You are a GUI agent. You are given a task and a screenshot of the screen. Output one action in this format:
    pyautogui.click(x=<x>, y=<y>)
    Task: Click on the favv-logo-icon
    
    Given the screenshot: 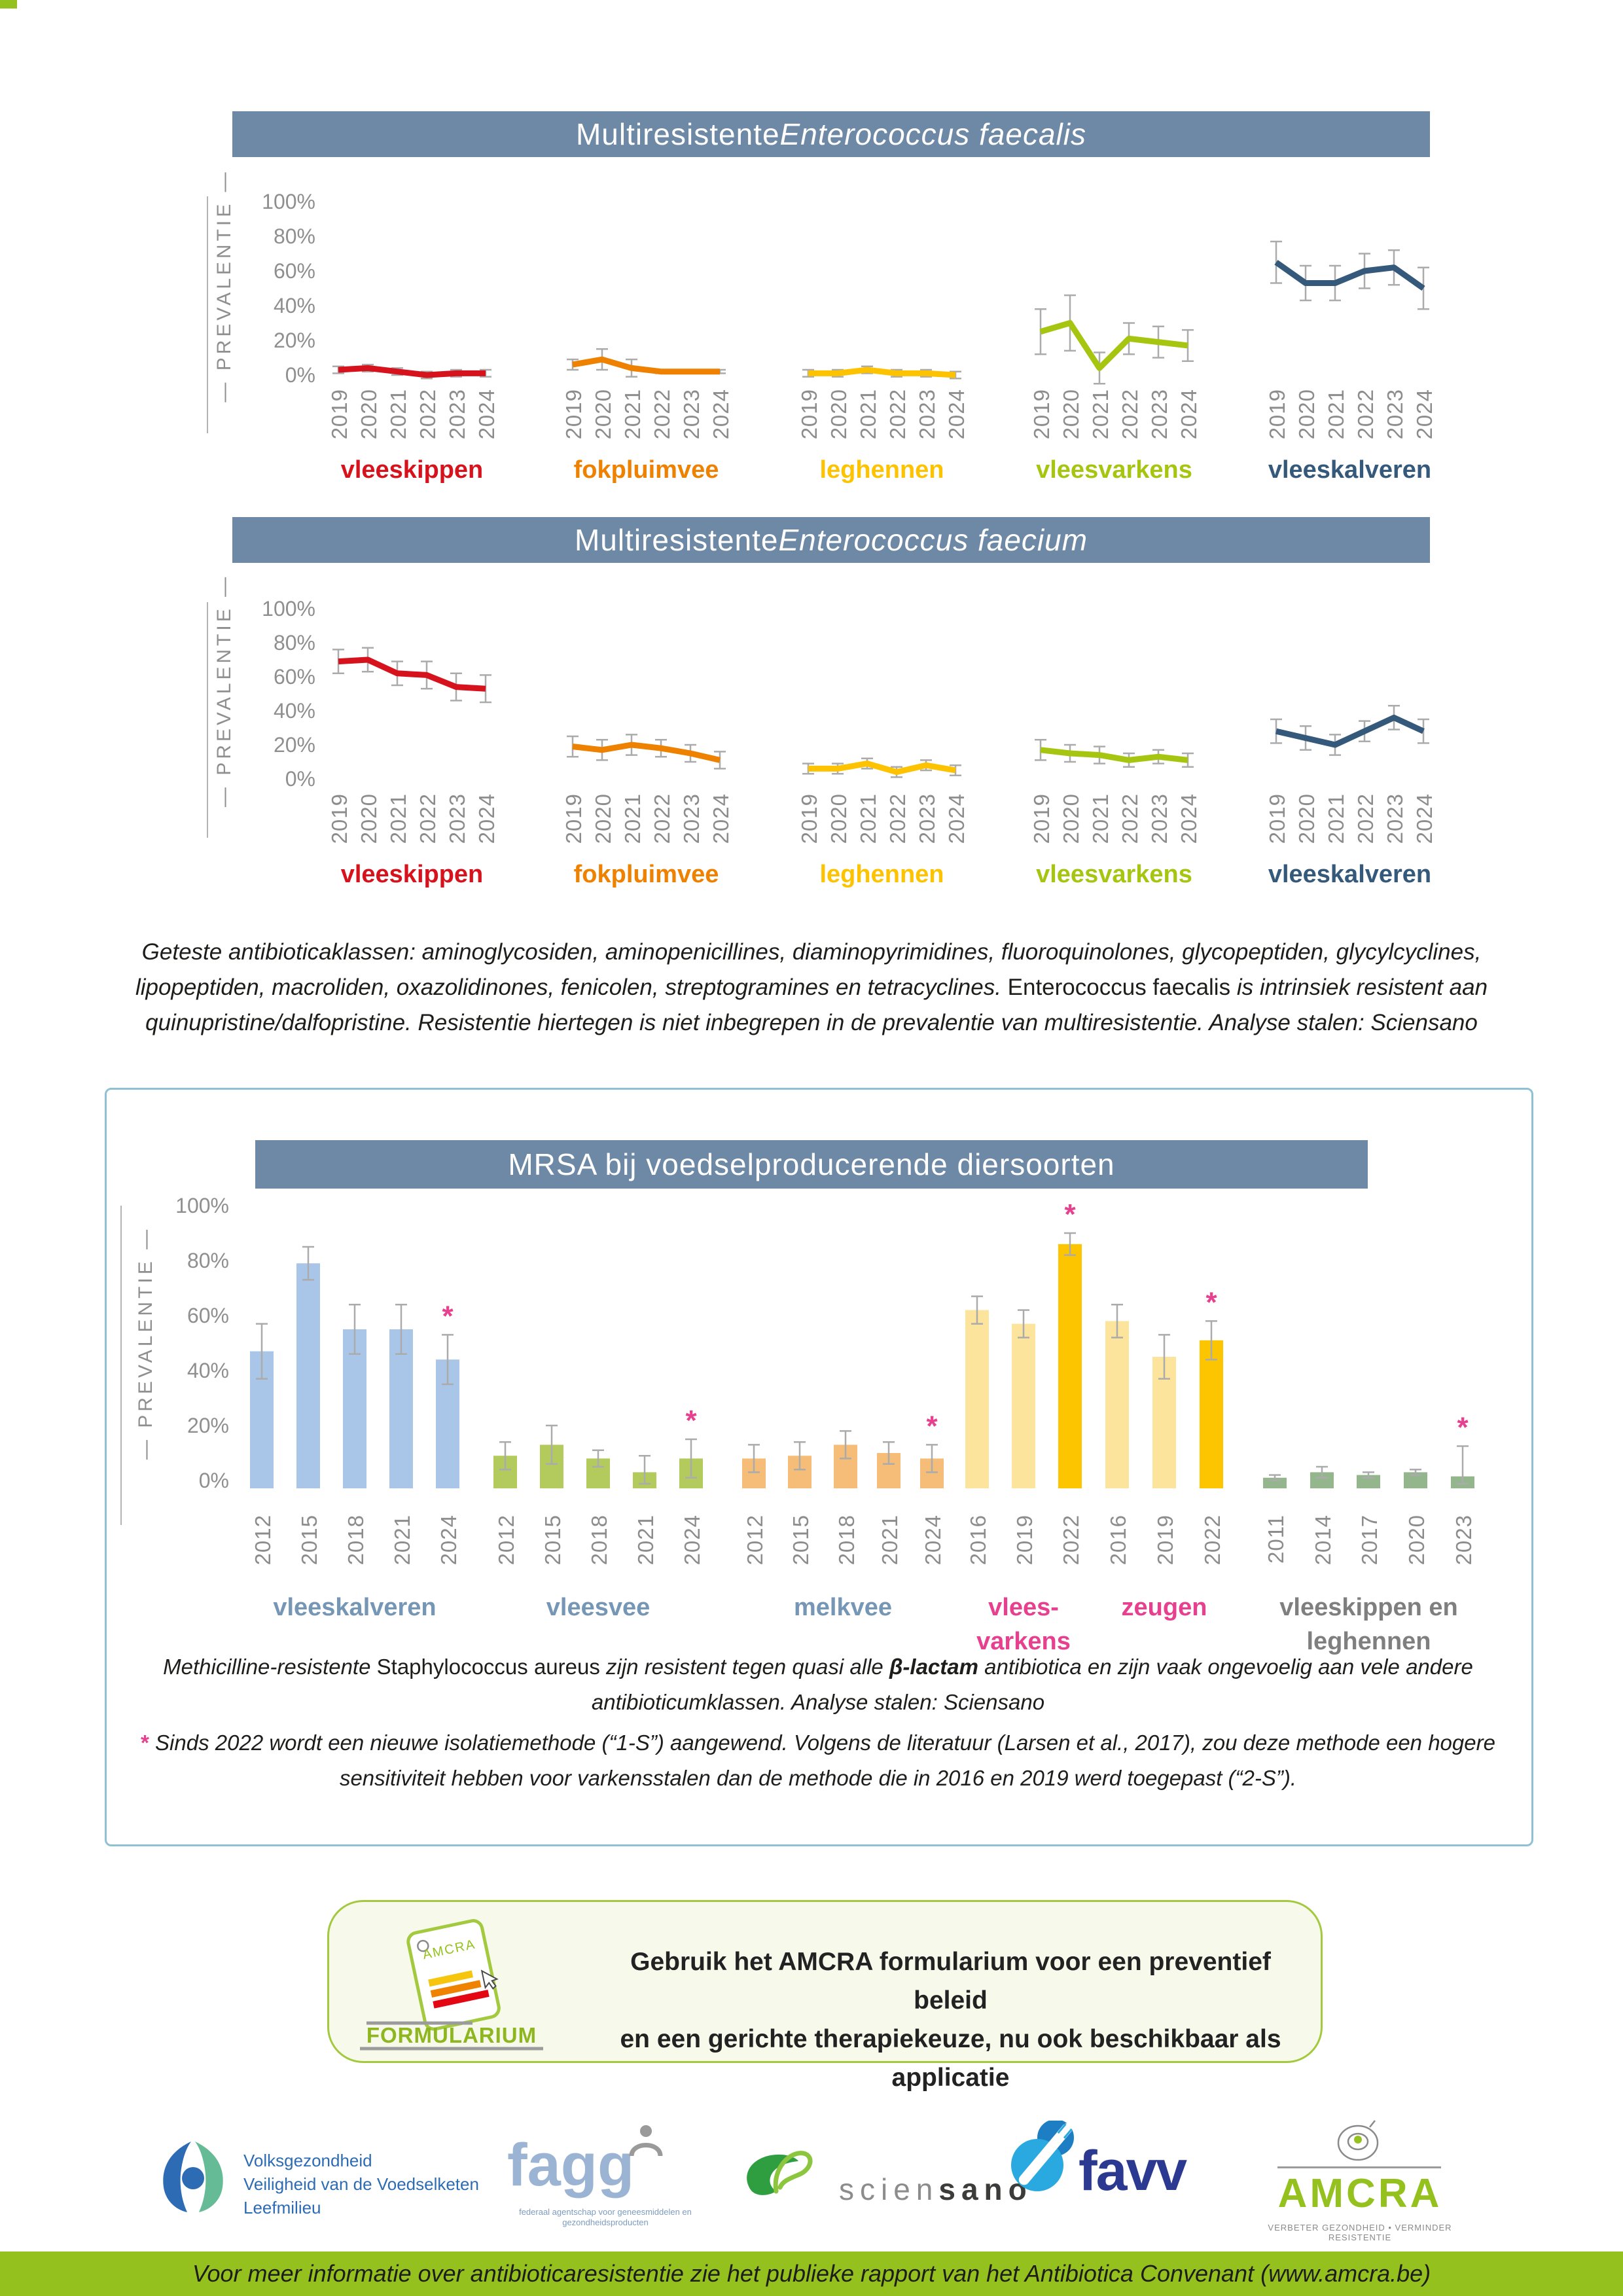 What is the action you would take?
    pyautogui.click(x=1042, y=2156)
    